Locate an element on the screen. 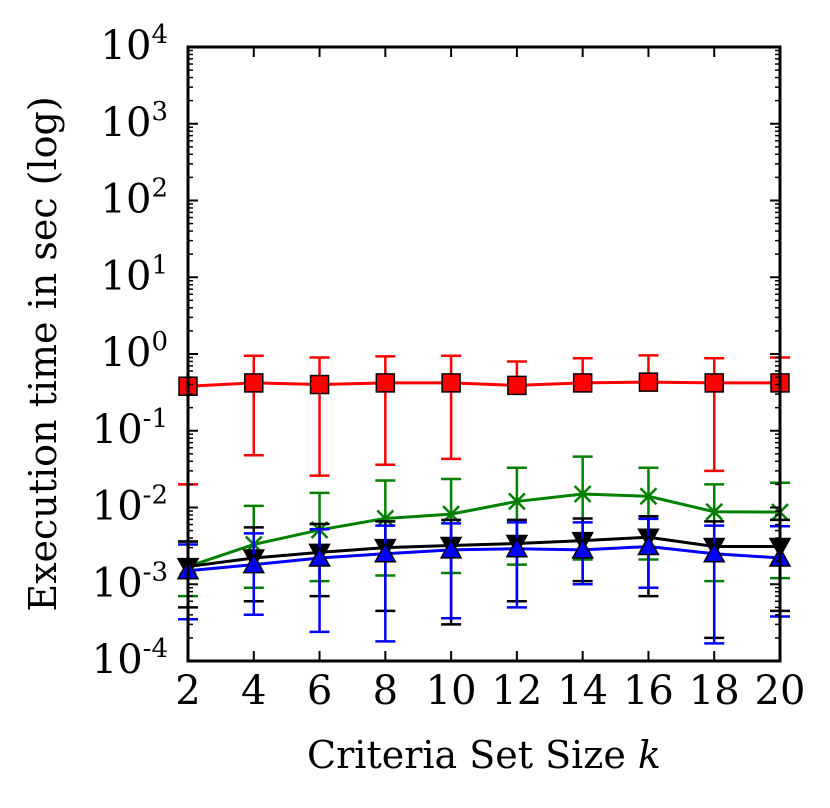 This screenshot has width=830, height=808. y-tick-label: 10⁻³ is located at coordinates (130, 581).